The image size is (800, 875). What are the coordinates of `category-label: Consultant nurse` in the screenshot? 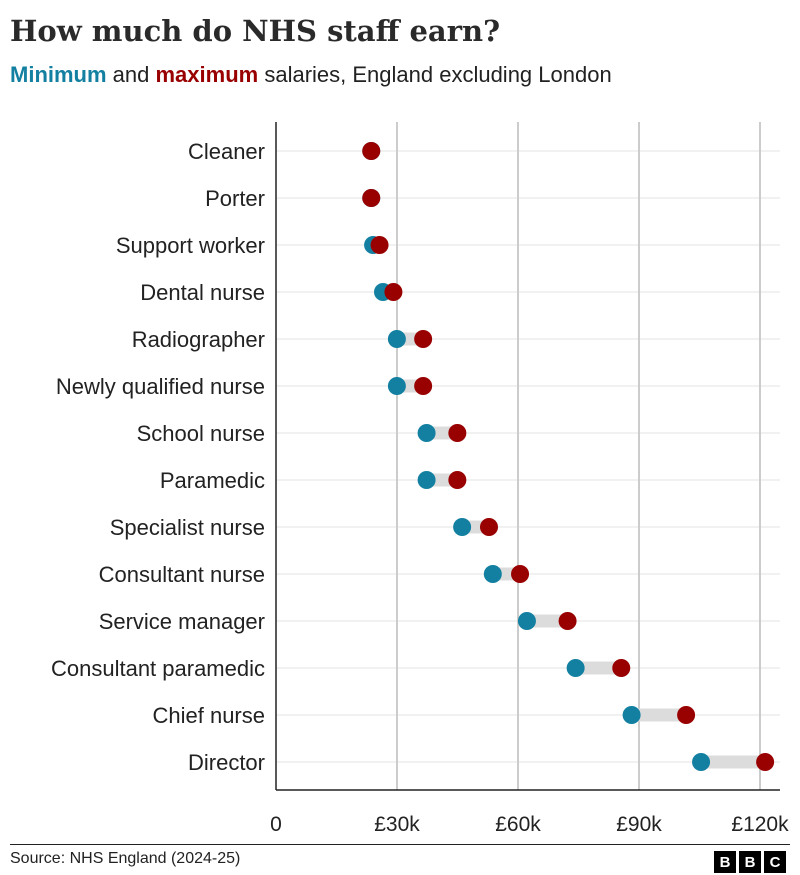 It's located at (182, 574).